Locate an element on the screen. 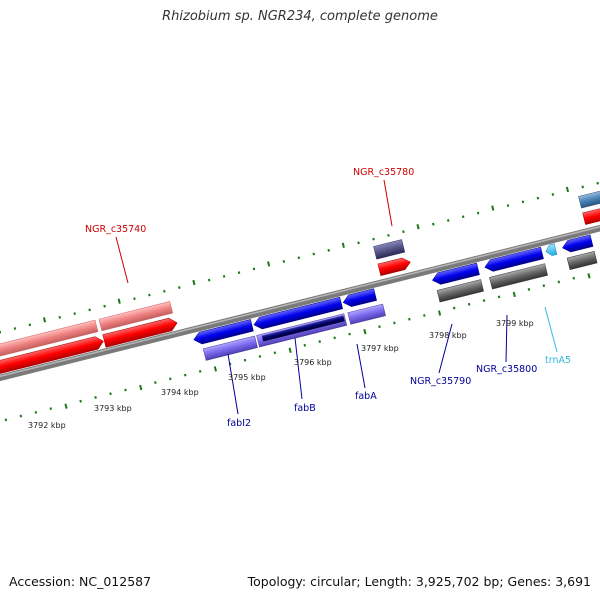 The height and width of the screenshot is (600, 600). tick-label-3799: 3799 kbp is located at coordinates (515, 323).